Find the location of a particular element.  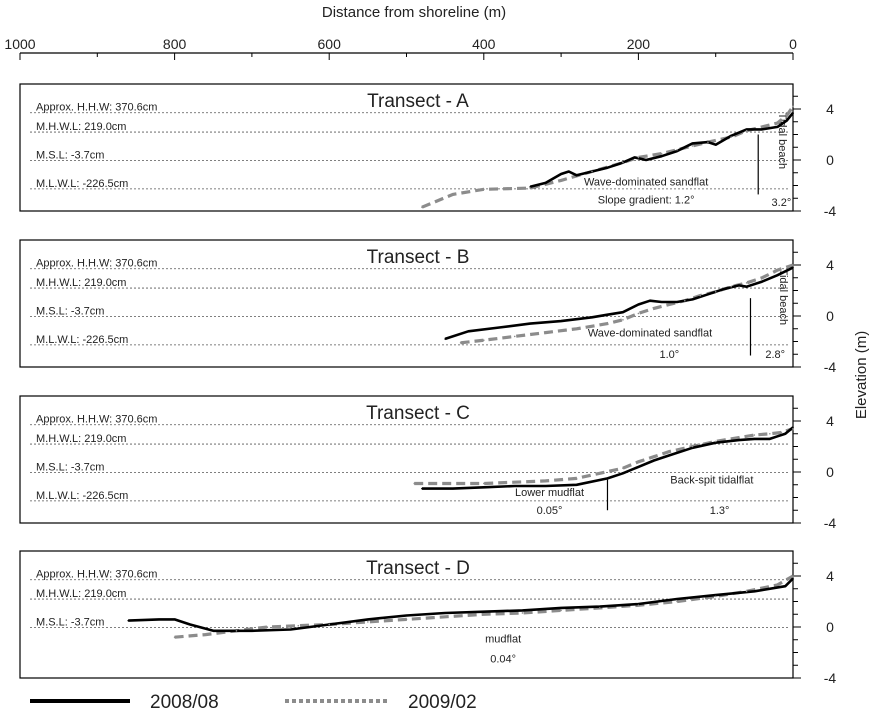

reference-label: M.S.L: -3.7cm is located at coordinates (70, 467).